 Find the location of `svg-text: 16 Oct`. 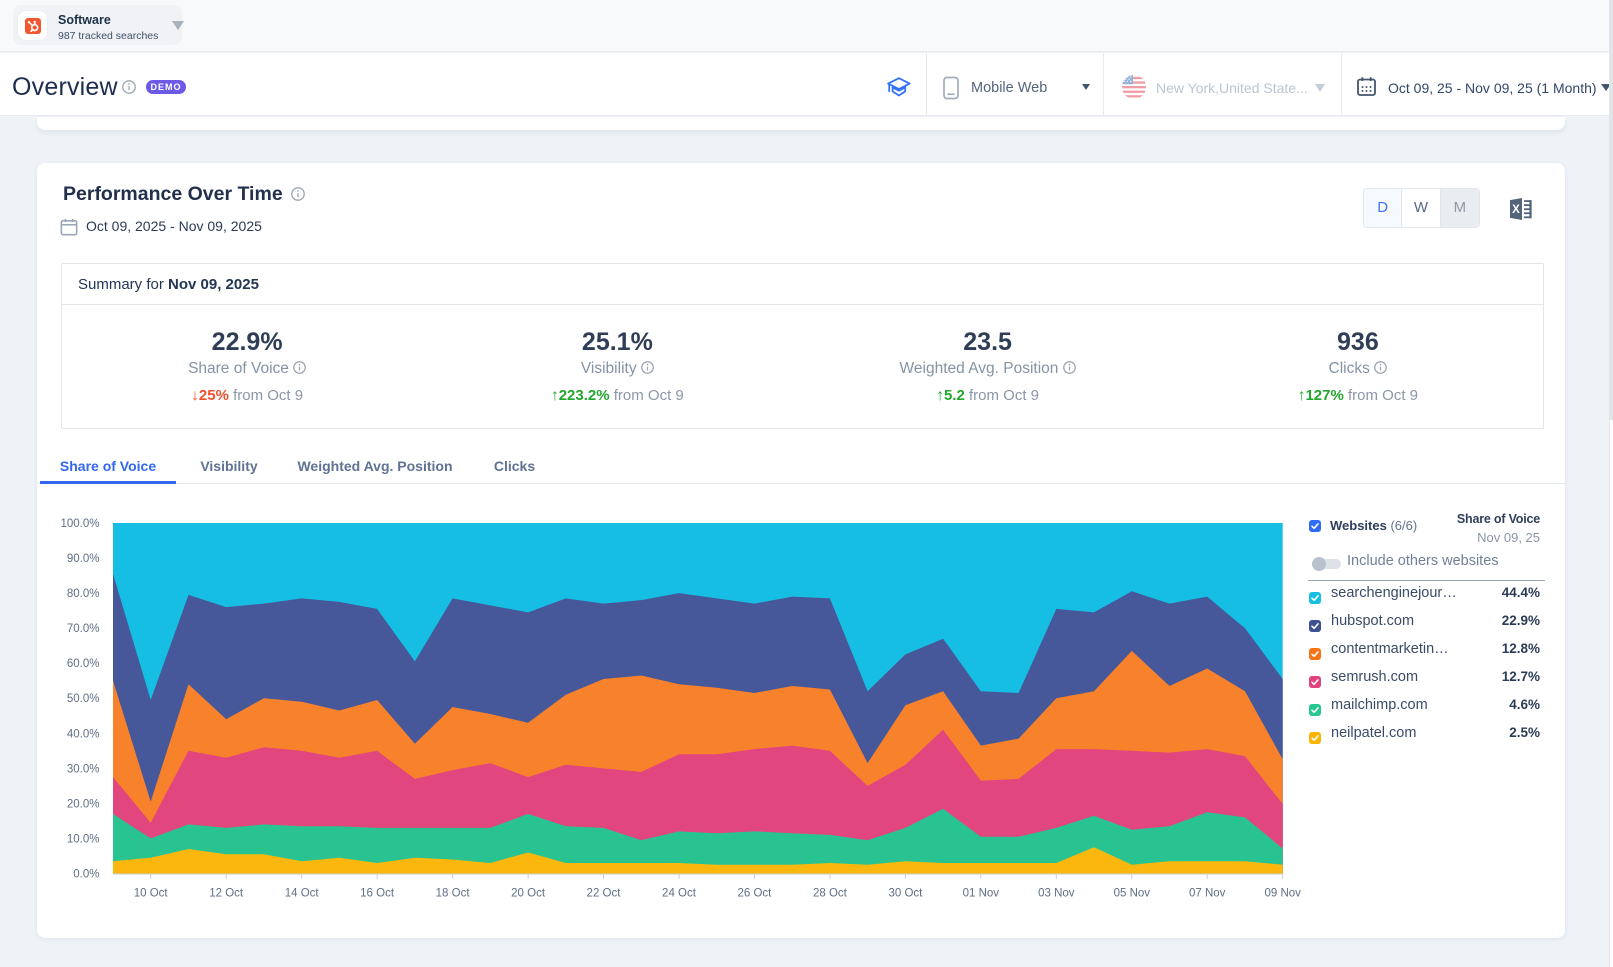

svg-text: 16 Oct is located at coordinates (377, 894).